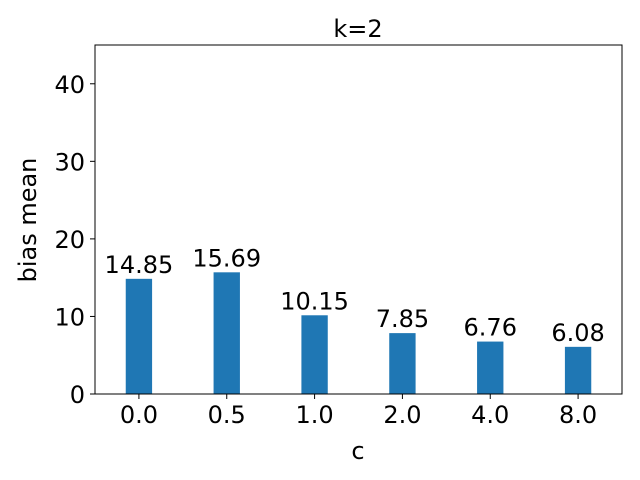  Describe the element at coordinates (69, 240) in the screenshot. I see `y-tick-label: 20` at that location.